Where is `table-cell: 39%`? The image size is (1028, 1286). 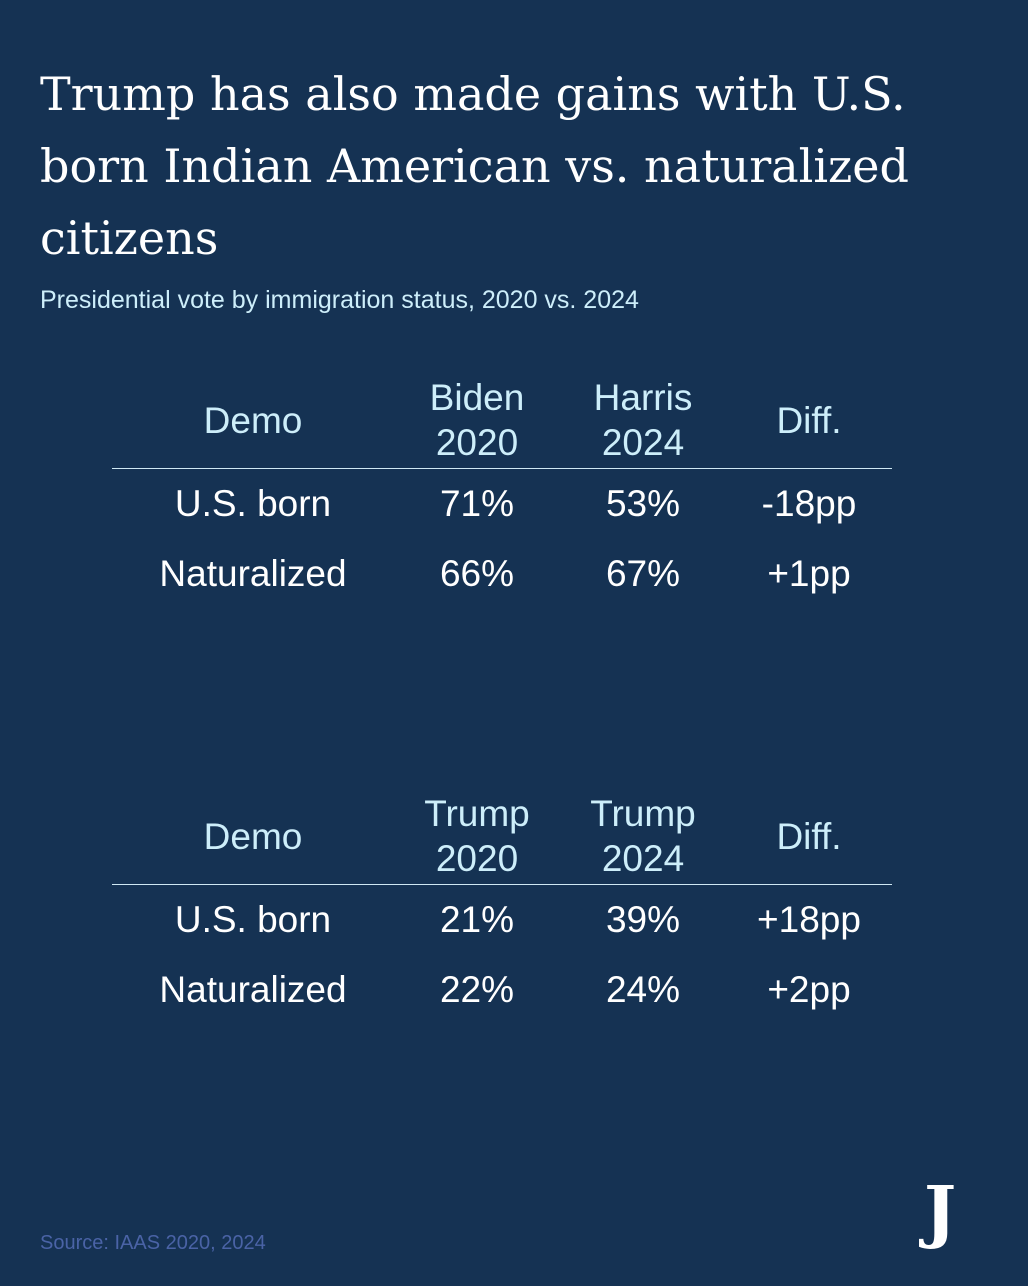 table-cell: 39% is located at coordinates (643, 919).